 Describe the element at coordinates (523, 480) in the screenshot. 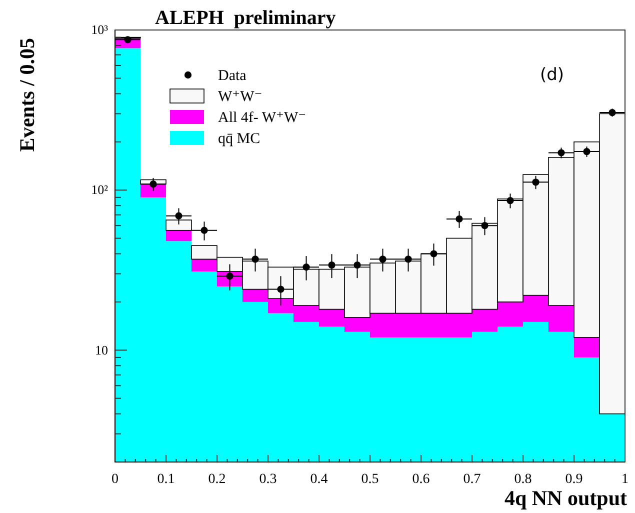

I see `x-tick-label: 0.8` at that location.